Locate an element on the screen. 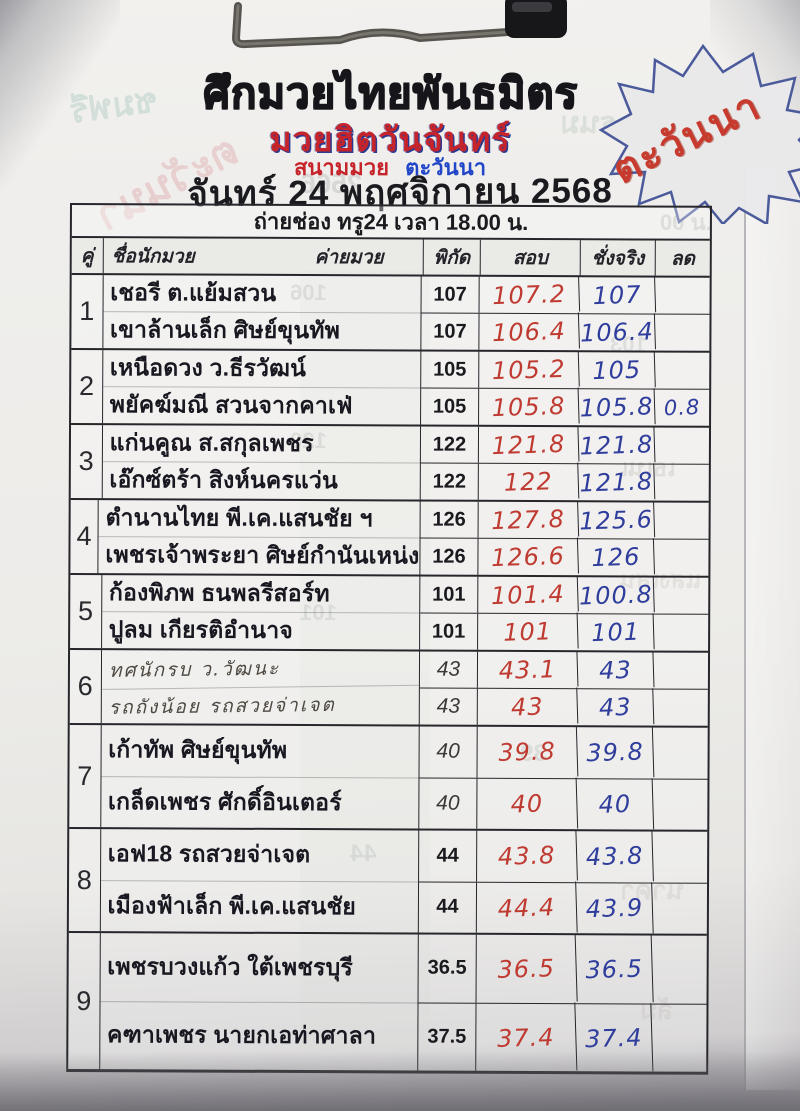 The height and width of the screenshot is (1111, 800). metric-row: 44 44.4 43.9 is located at coordinates (562, 907).